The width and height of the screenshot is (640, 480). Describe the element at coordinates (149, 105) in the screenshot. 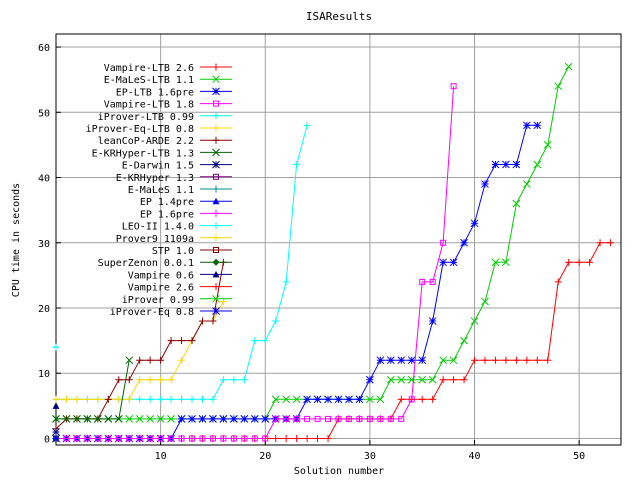

I see `legend-label: Vampire-LTB 1.8` at that location.